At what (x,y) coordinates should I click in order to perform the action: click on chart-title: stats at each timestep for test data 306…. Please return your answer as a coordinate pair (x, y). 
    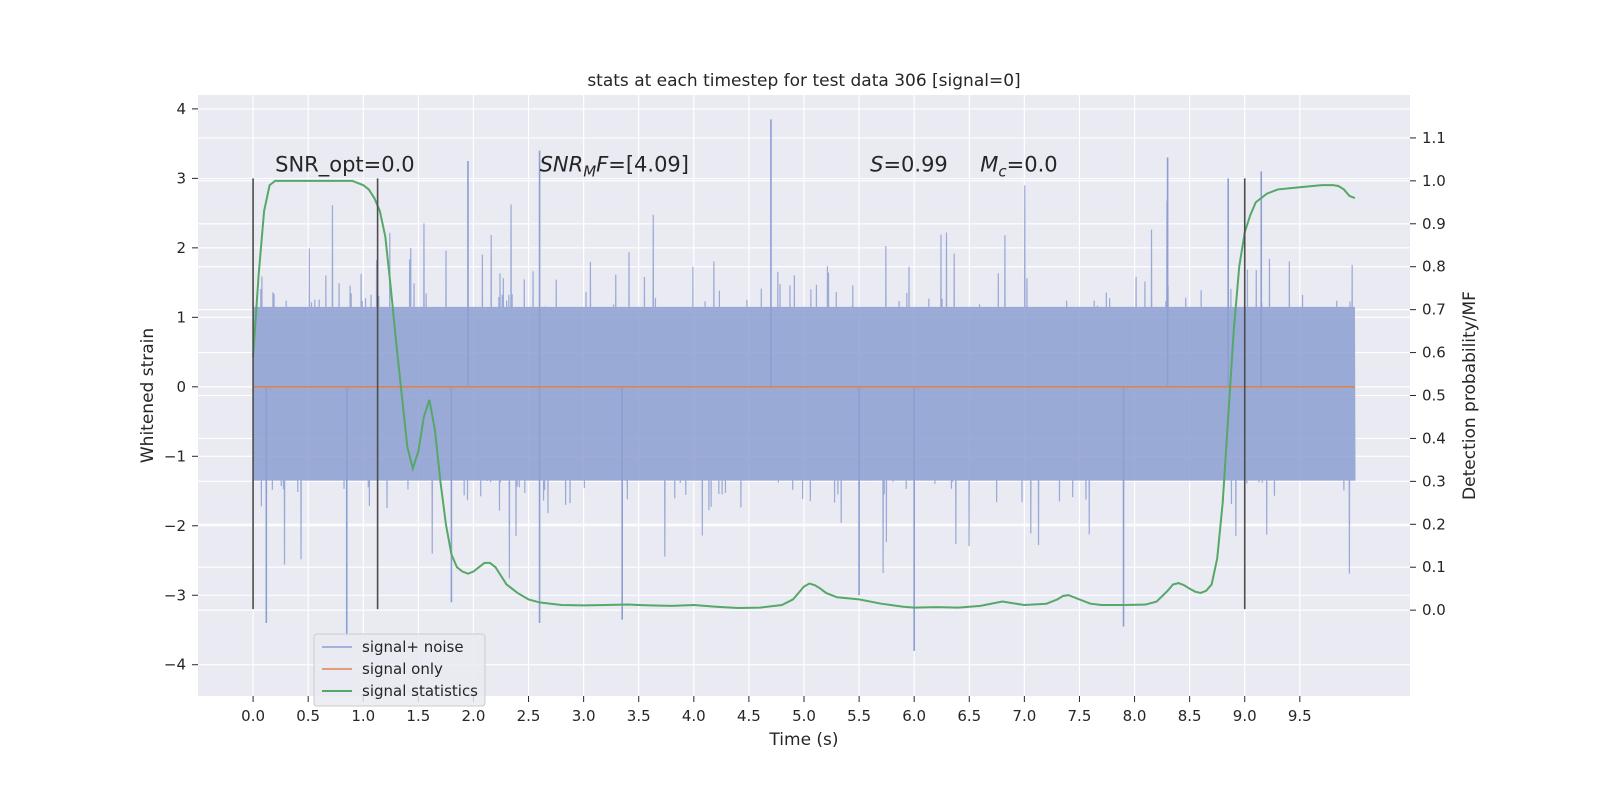
    Looking at the image, I should click on (803, 81).